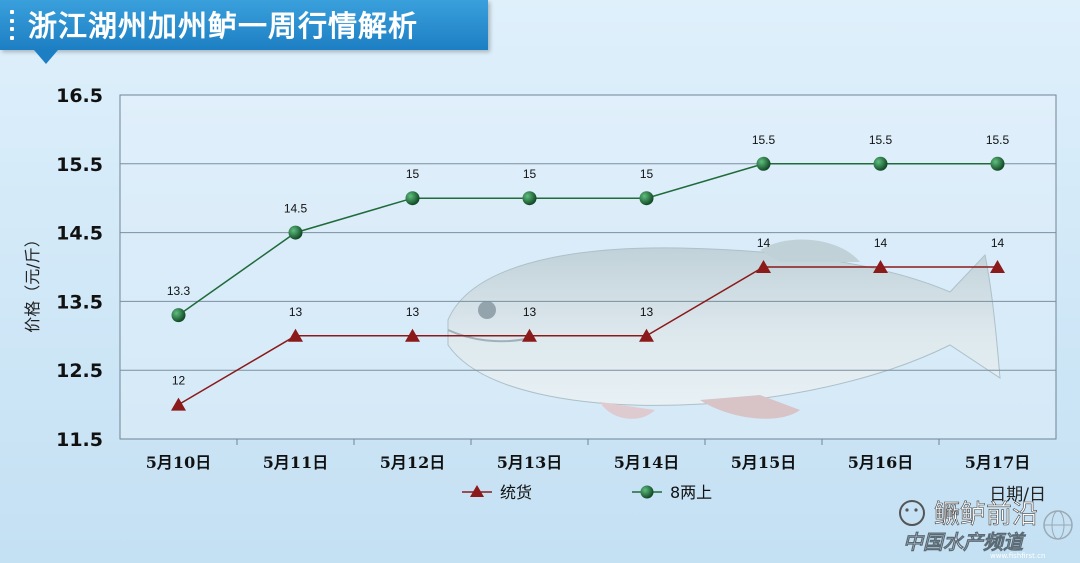 The height and width of the screenshot is (563, 1080). I want to click on y-tick-label: 11.5, so click(79, 440).